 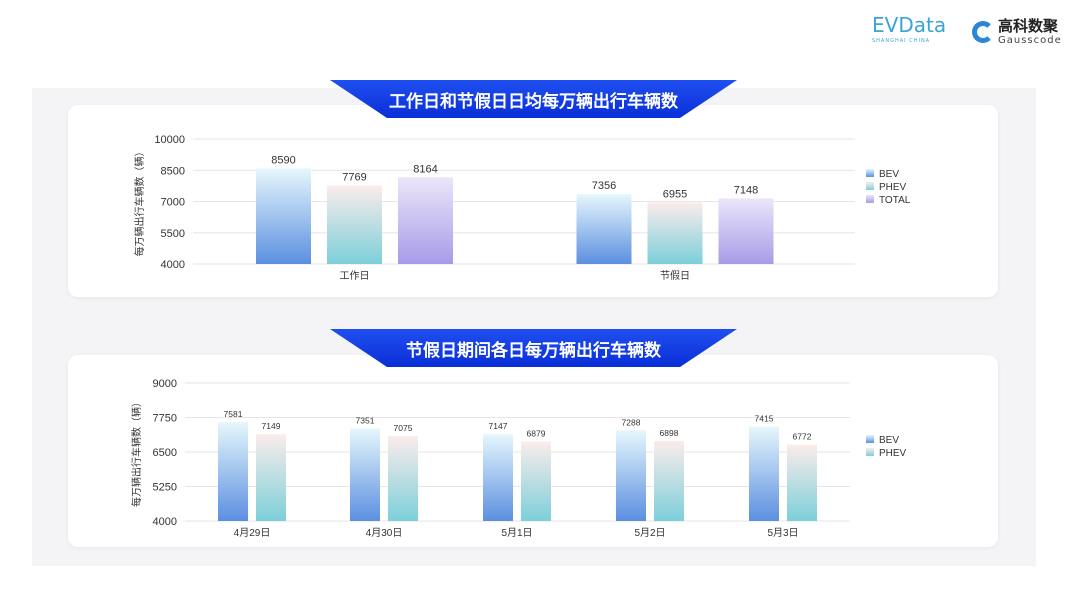 What do you see at coordinates (354, 177) in the screenshot?
I see `data-label: 7769` at bounding box center [354, 177].